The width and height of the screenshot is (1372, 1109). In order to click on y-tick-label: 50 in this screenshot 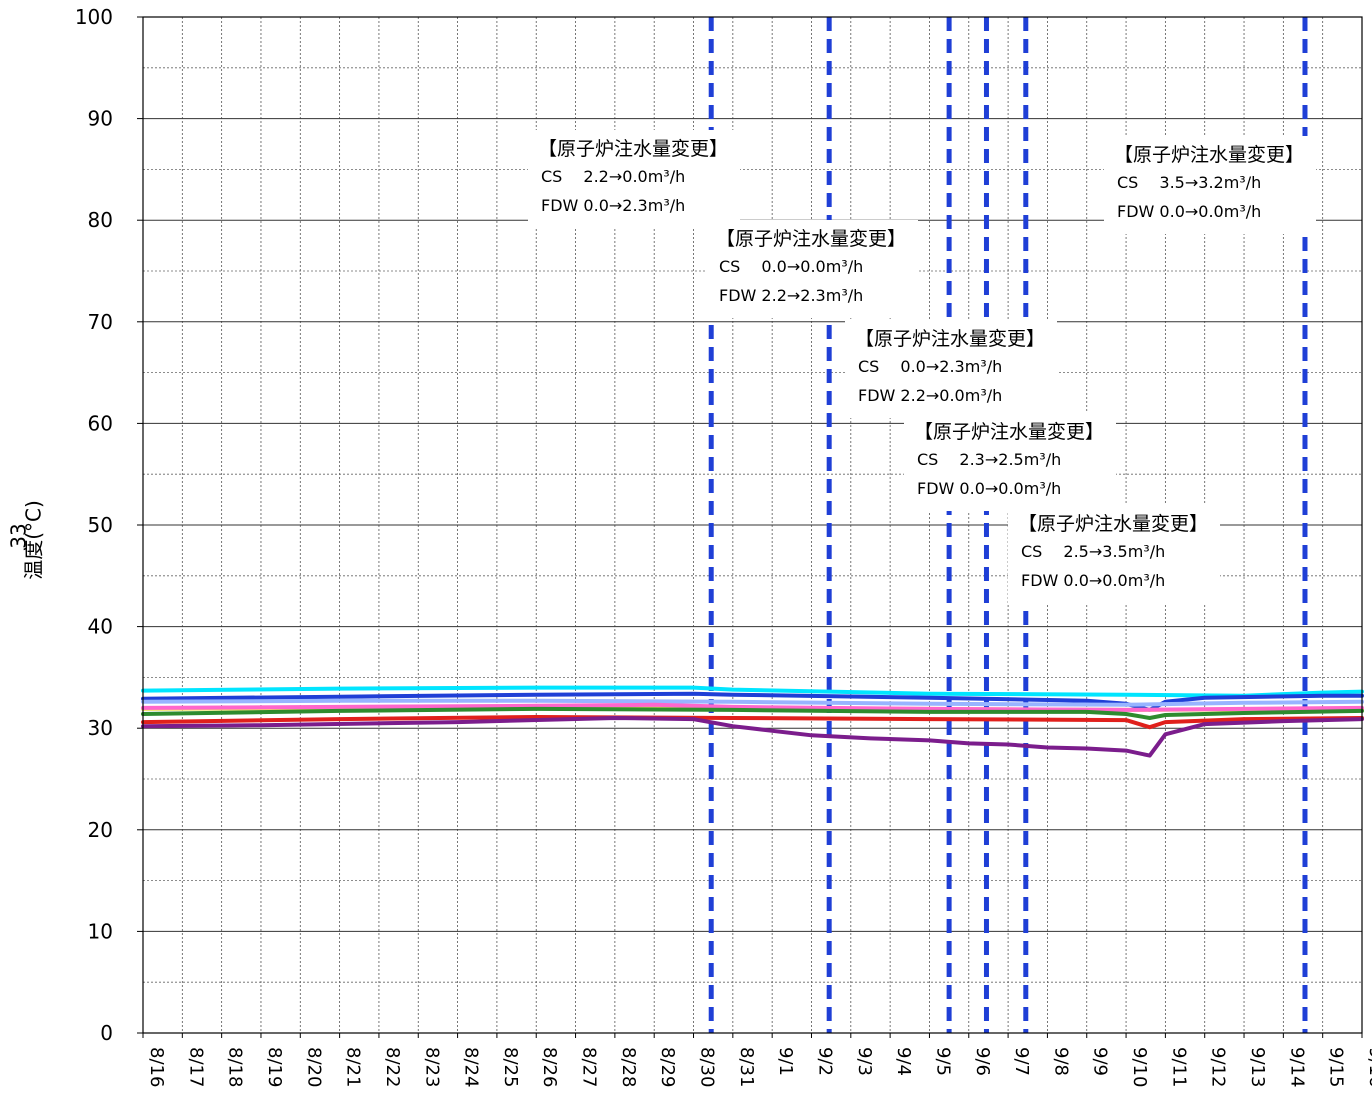, I will do `click(100, 525)`.